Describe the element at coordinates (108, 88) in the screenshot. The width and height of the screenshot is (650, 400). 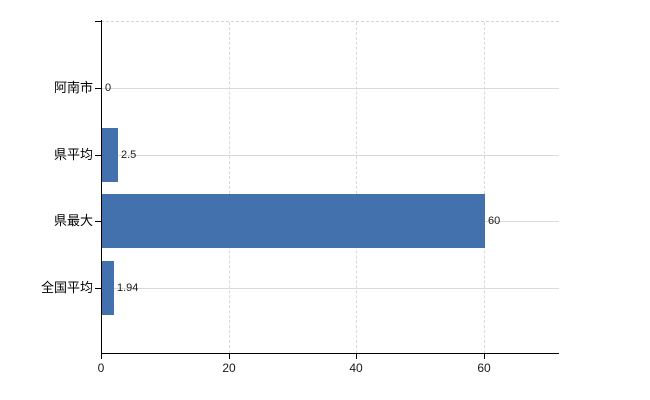
I see `value-label: 0` at that location.